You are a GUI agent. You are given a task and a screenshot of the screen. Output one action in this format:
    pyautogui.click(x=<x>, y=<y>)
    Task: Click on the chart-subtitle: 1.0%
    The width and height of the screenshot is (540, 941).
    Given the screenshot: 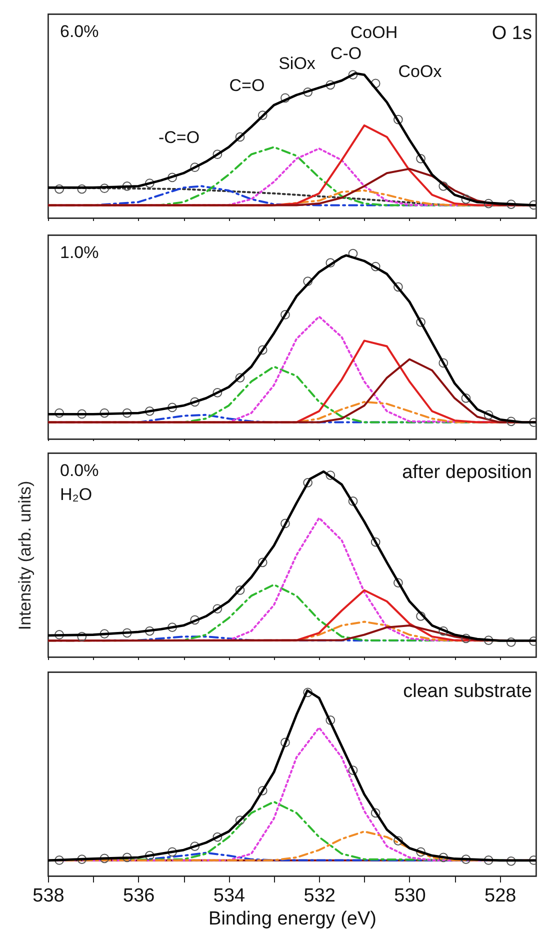 What is the action you would take?
    pyautogui.click(x=79, y=252)
    